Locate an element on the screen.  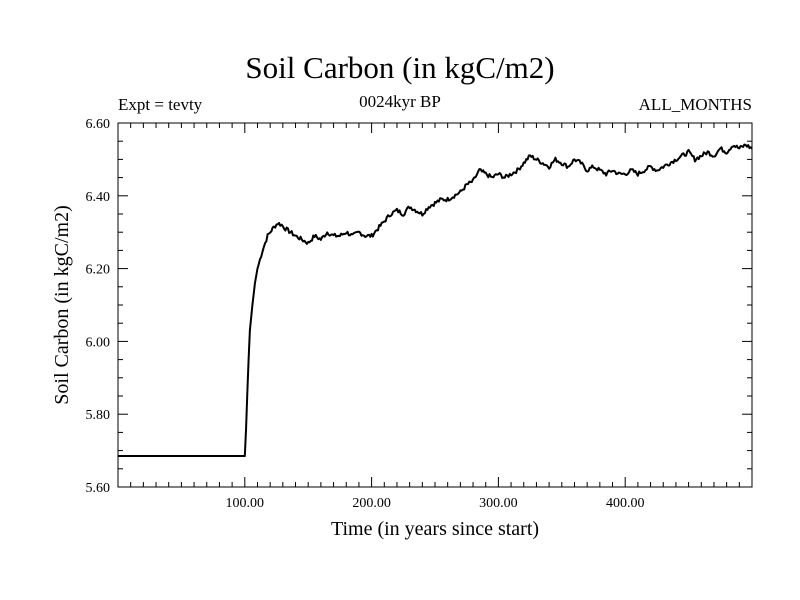
y-tick-label: 5.60 is located at coordinates (98, 488).